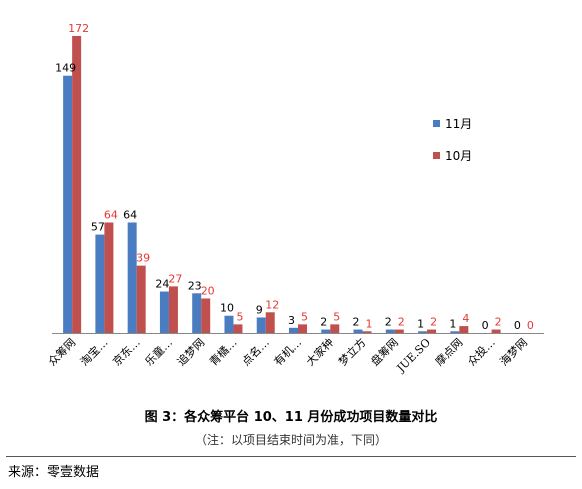 The width and height of the screenshot is (582, 489). What do you see at coordinates (356, 322) in the screenshot?
I see `value-label-nov-9: 2` at bounding box center [356, 322].